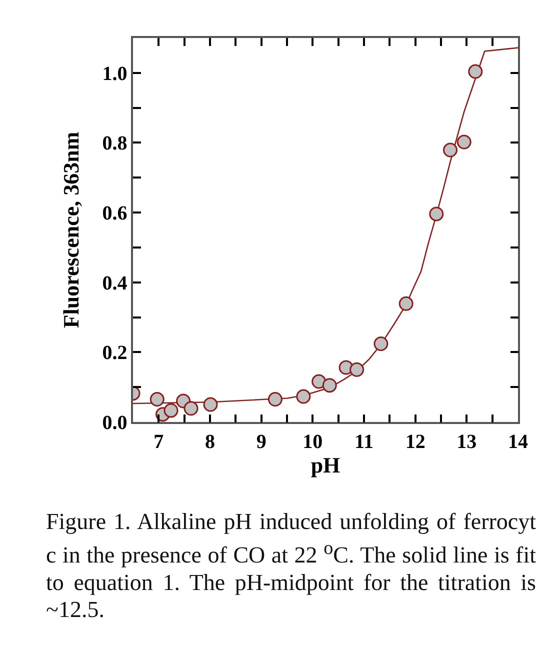  Describe the element at coordinates (312, 441) in the screenshot. I see `x-tick-label: 10` at that location.